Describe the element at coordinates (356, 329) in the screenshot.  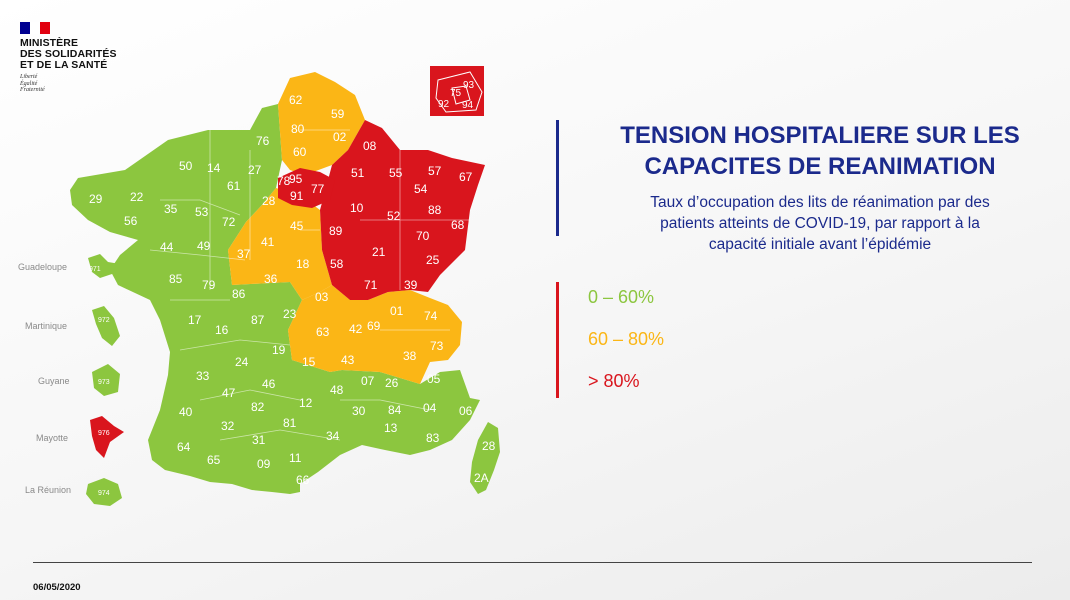
I see `department-label: 42` at that location.